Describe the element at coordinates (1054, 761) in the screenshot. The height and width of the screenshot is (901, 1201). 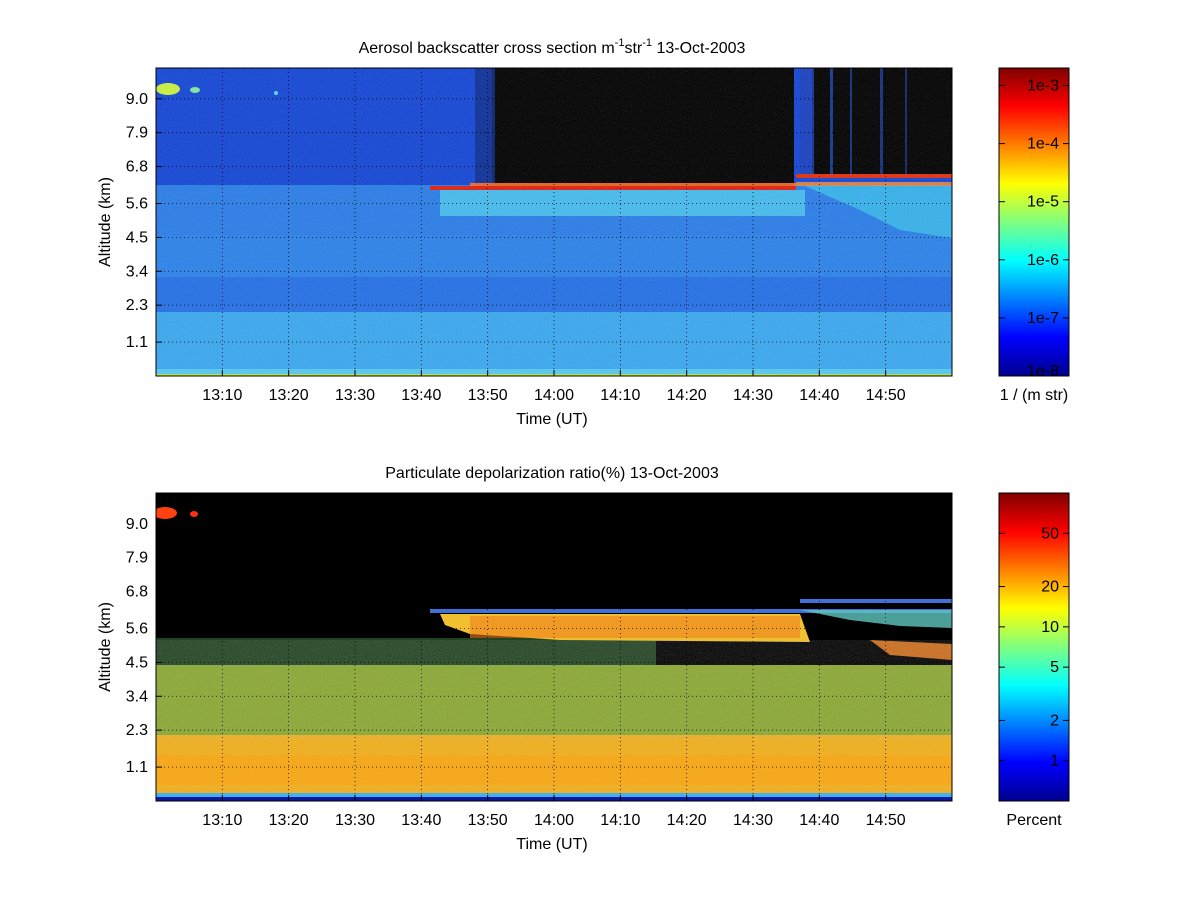
I see `colorbar-tick-label: 1` at that location.